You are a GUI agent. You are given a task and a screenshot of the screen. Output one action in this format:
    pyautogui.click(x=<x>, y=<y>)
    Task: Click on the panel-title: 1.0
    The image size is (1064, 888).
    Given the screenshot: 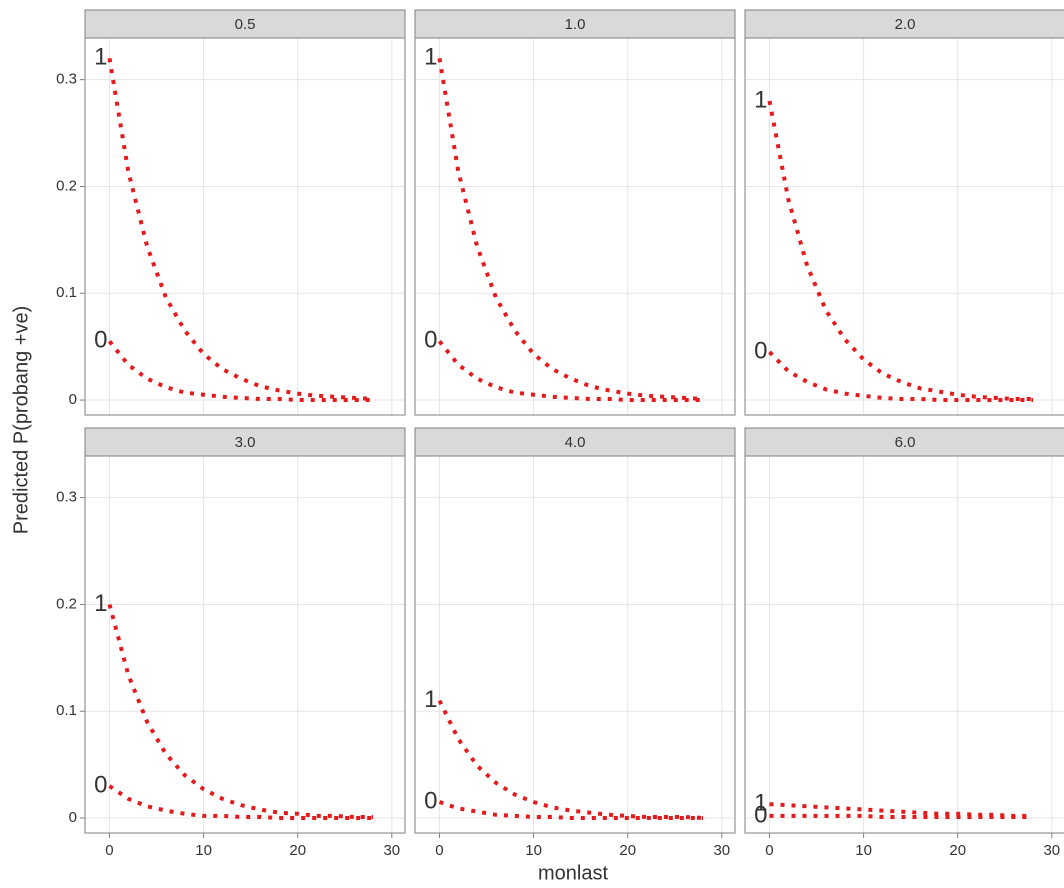 What is the action you would take?
    pyautogui.click(x=575, y=24)
    